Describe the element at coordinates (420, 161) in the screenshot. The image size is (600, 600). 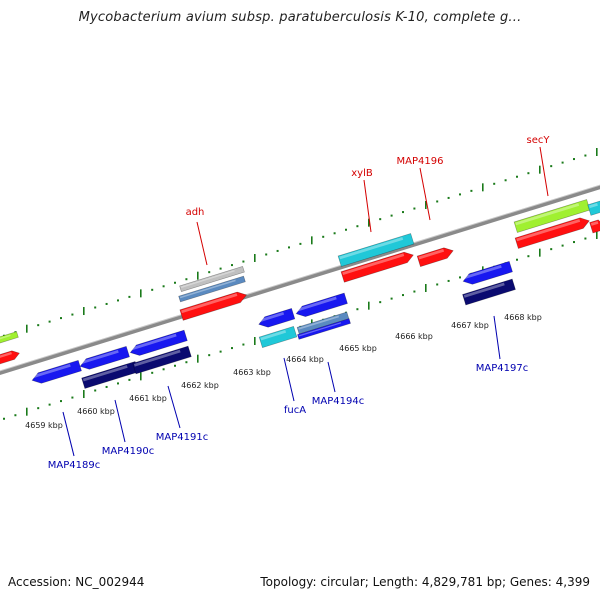
I see `gene-label-map4196: MAP4196` at that location.